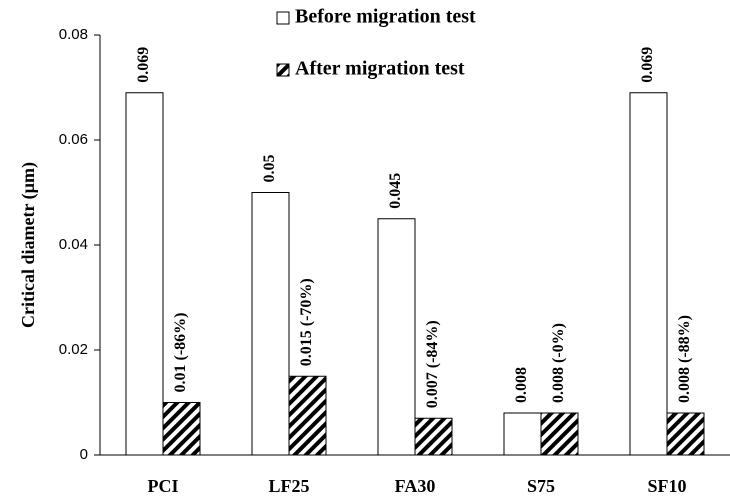 The image size is (730, 501). Describe the element at coordinates (73, 34) in the screenshot. I see `y-tick-label: 0.08` at that location.